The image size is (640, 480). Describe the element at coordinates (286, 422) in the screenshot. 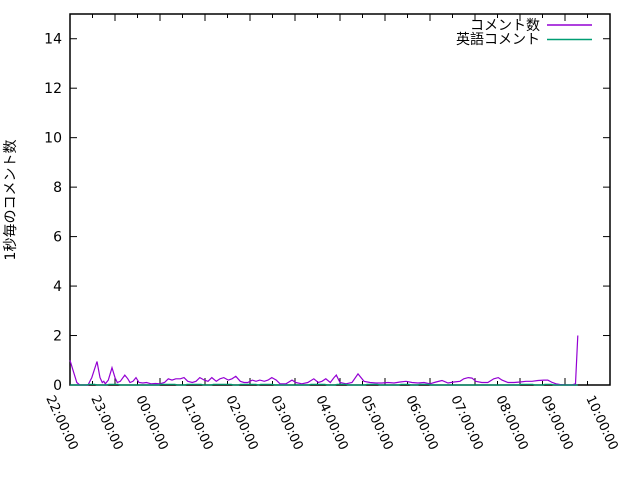

I see `x-tick-label: 03:00:00` at that location.